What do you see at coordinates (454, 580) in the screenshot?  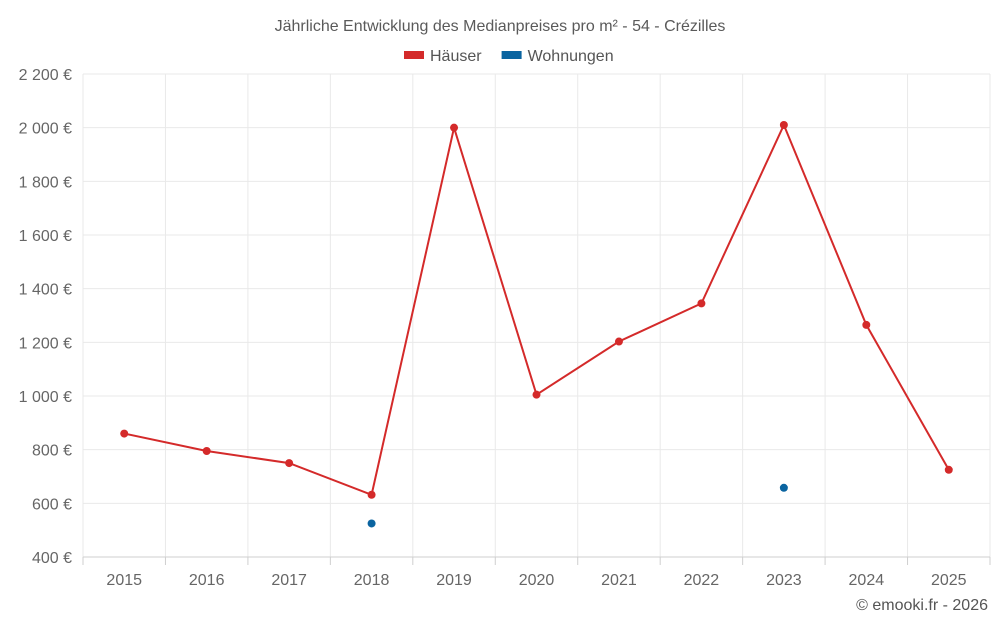 I see `x-tick-label: 2019` at bounding box center [454, 580].